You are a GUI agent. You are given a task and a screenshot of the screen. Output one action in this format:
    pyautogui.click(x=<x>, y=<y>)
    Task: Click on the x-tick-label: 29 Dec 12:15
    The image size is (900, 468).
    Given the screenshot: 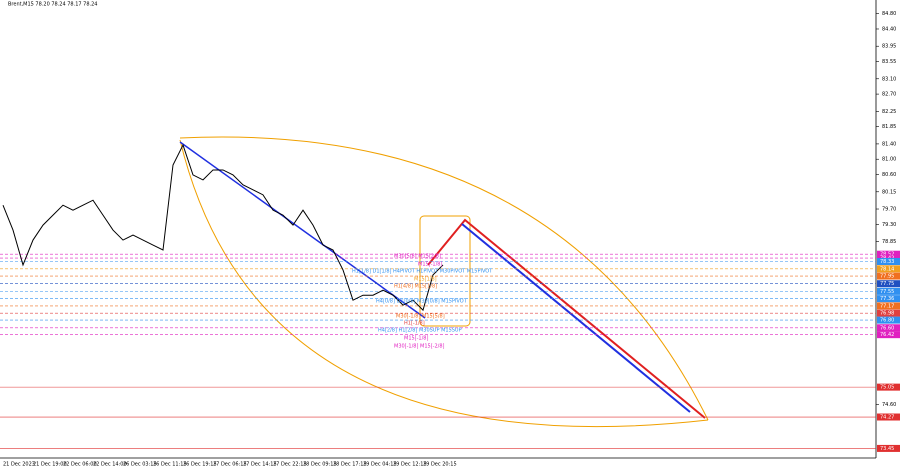 What is the action you would take?
    pyautogui.click(x=410, y=465)
    